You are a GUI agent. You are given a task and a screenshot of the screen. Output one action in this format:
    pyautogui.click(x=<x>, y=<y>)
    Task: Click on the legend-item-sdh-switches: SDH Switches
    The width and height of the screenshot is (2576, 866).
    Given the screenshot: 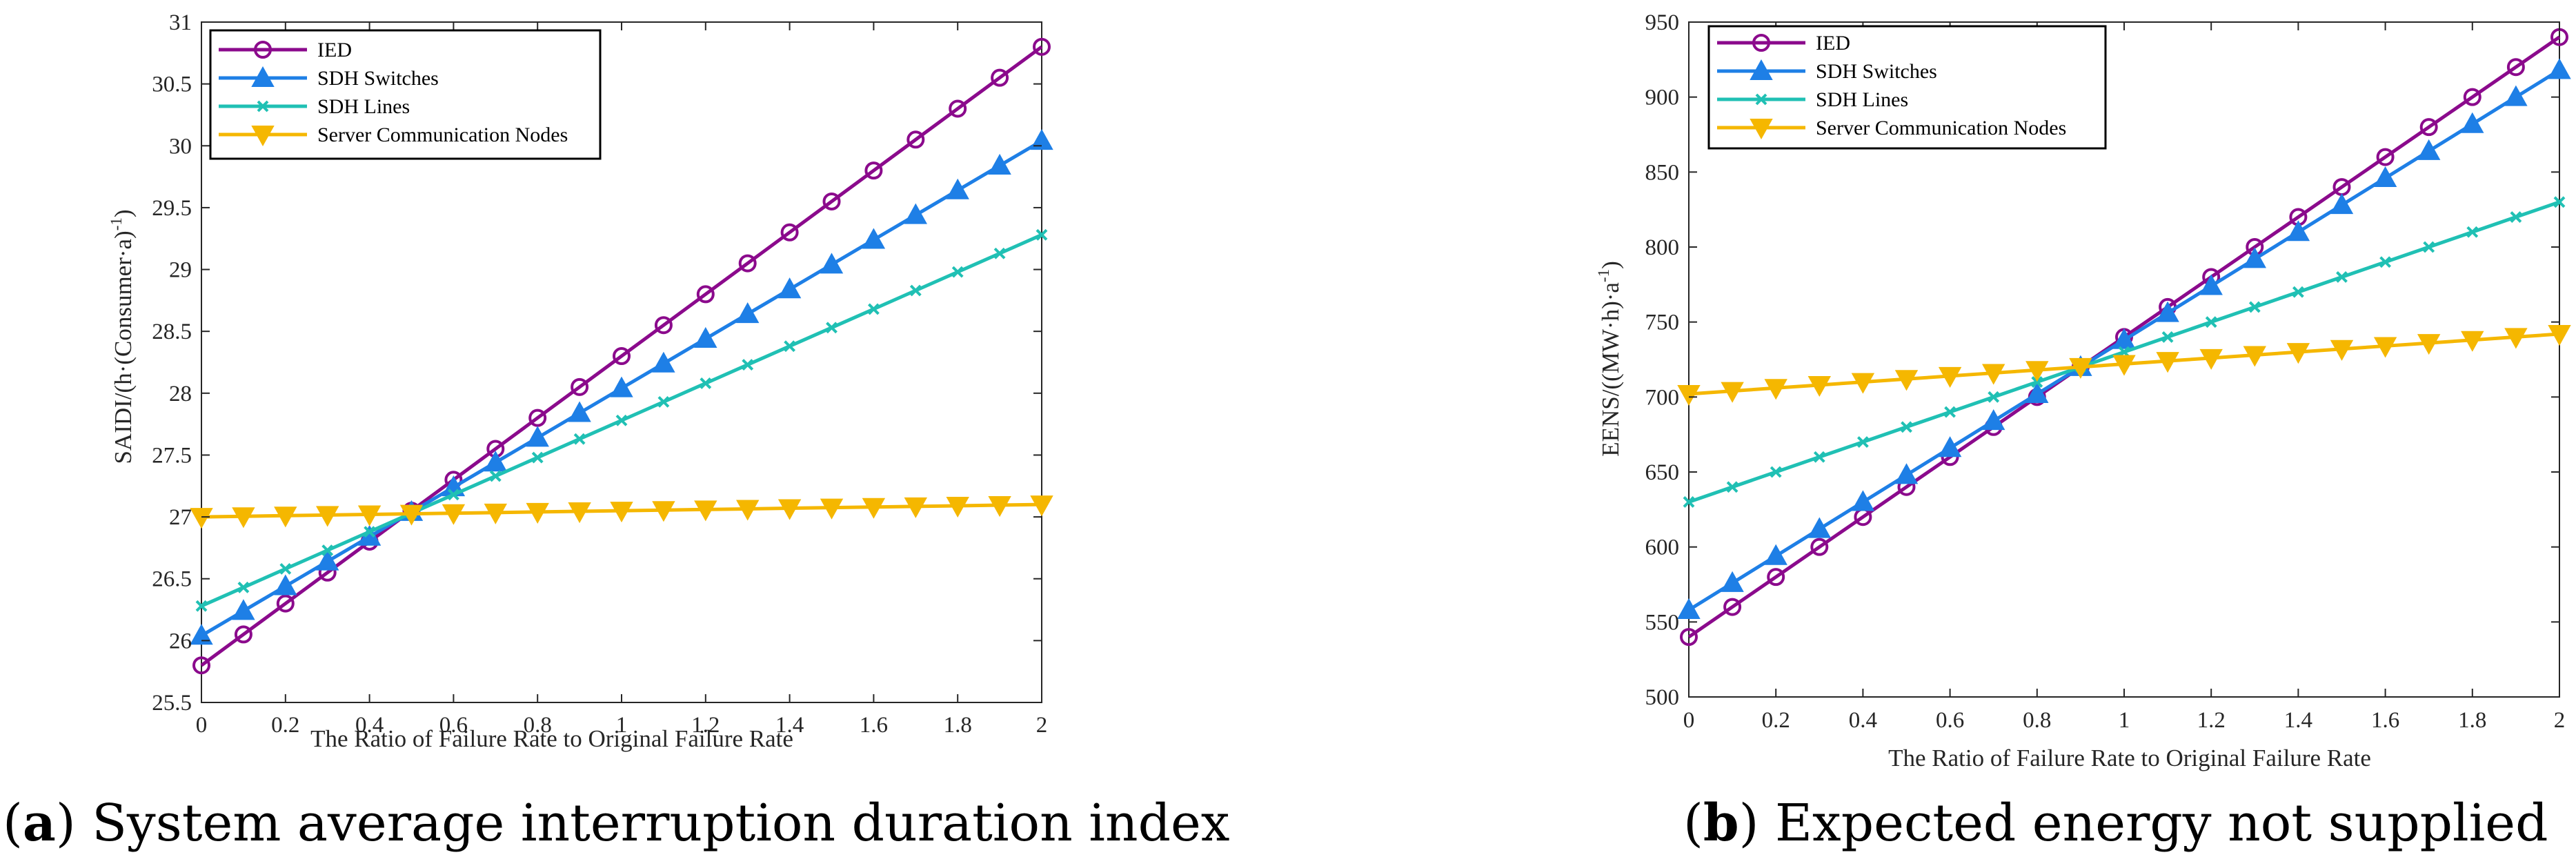 What is the action you would take?
    pyautogui.click(x=1827, y=71)
    